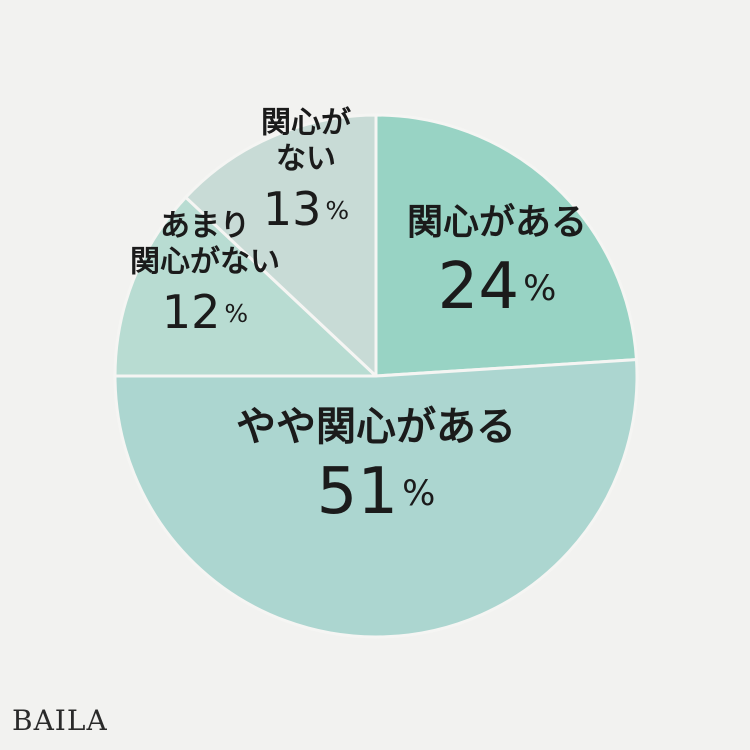  I want to click on brand-logo: BAILA, so click(60, 720).